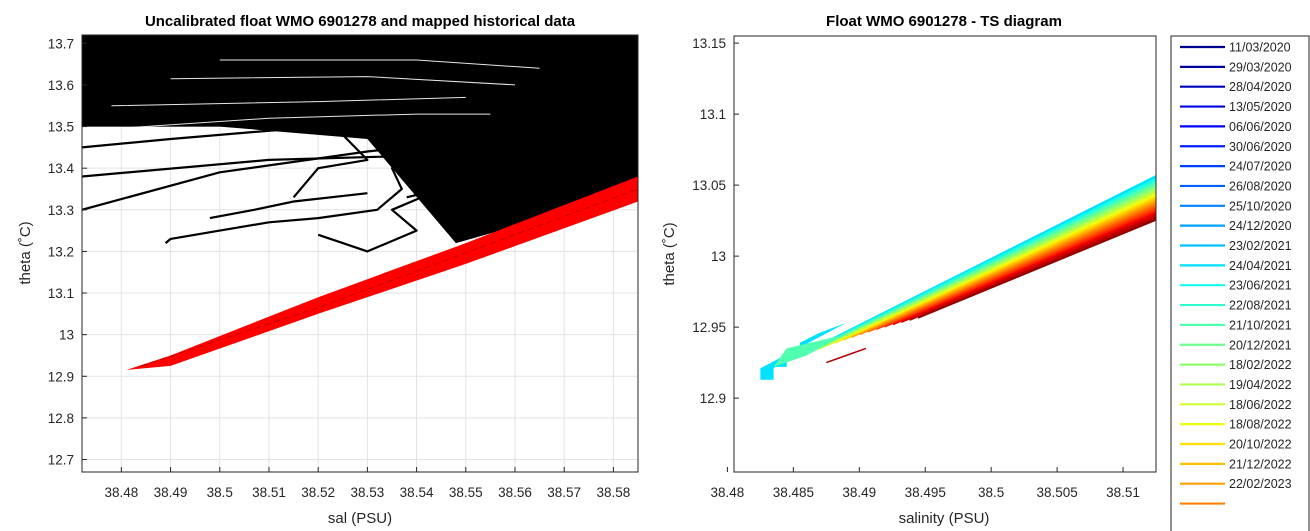 Image resolution: width=1310 pixels, height=531 pixels. What do you see at coordinates (1260, 147) in the screenshot?
I see `legend-label: 30/06/2020` at bounding box center [1260, 147].